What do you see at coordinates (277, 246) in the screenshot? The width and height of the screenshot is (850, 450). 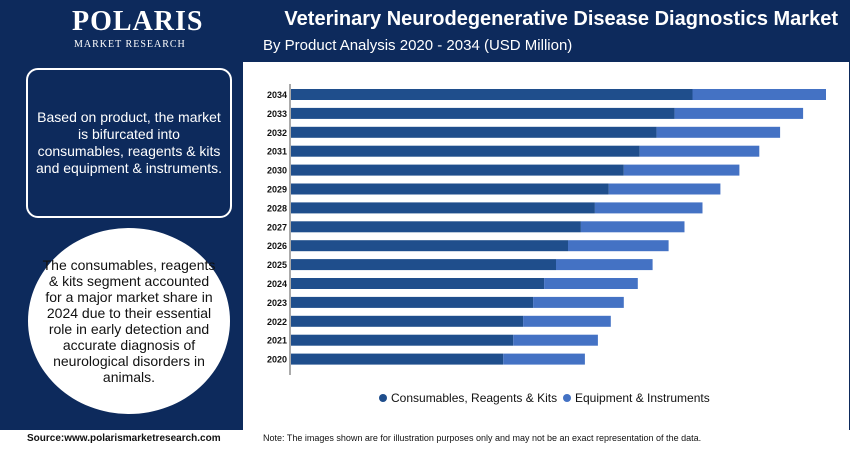 I see `y-tick-label-2026: 2026` at bounding box center [277, 246].